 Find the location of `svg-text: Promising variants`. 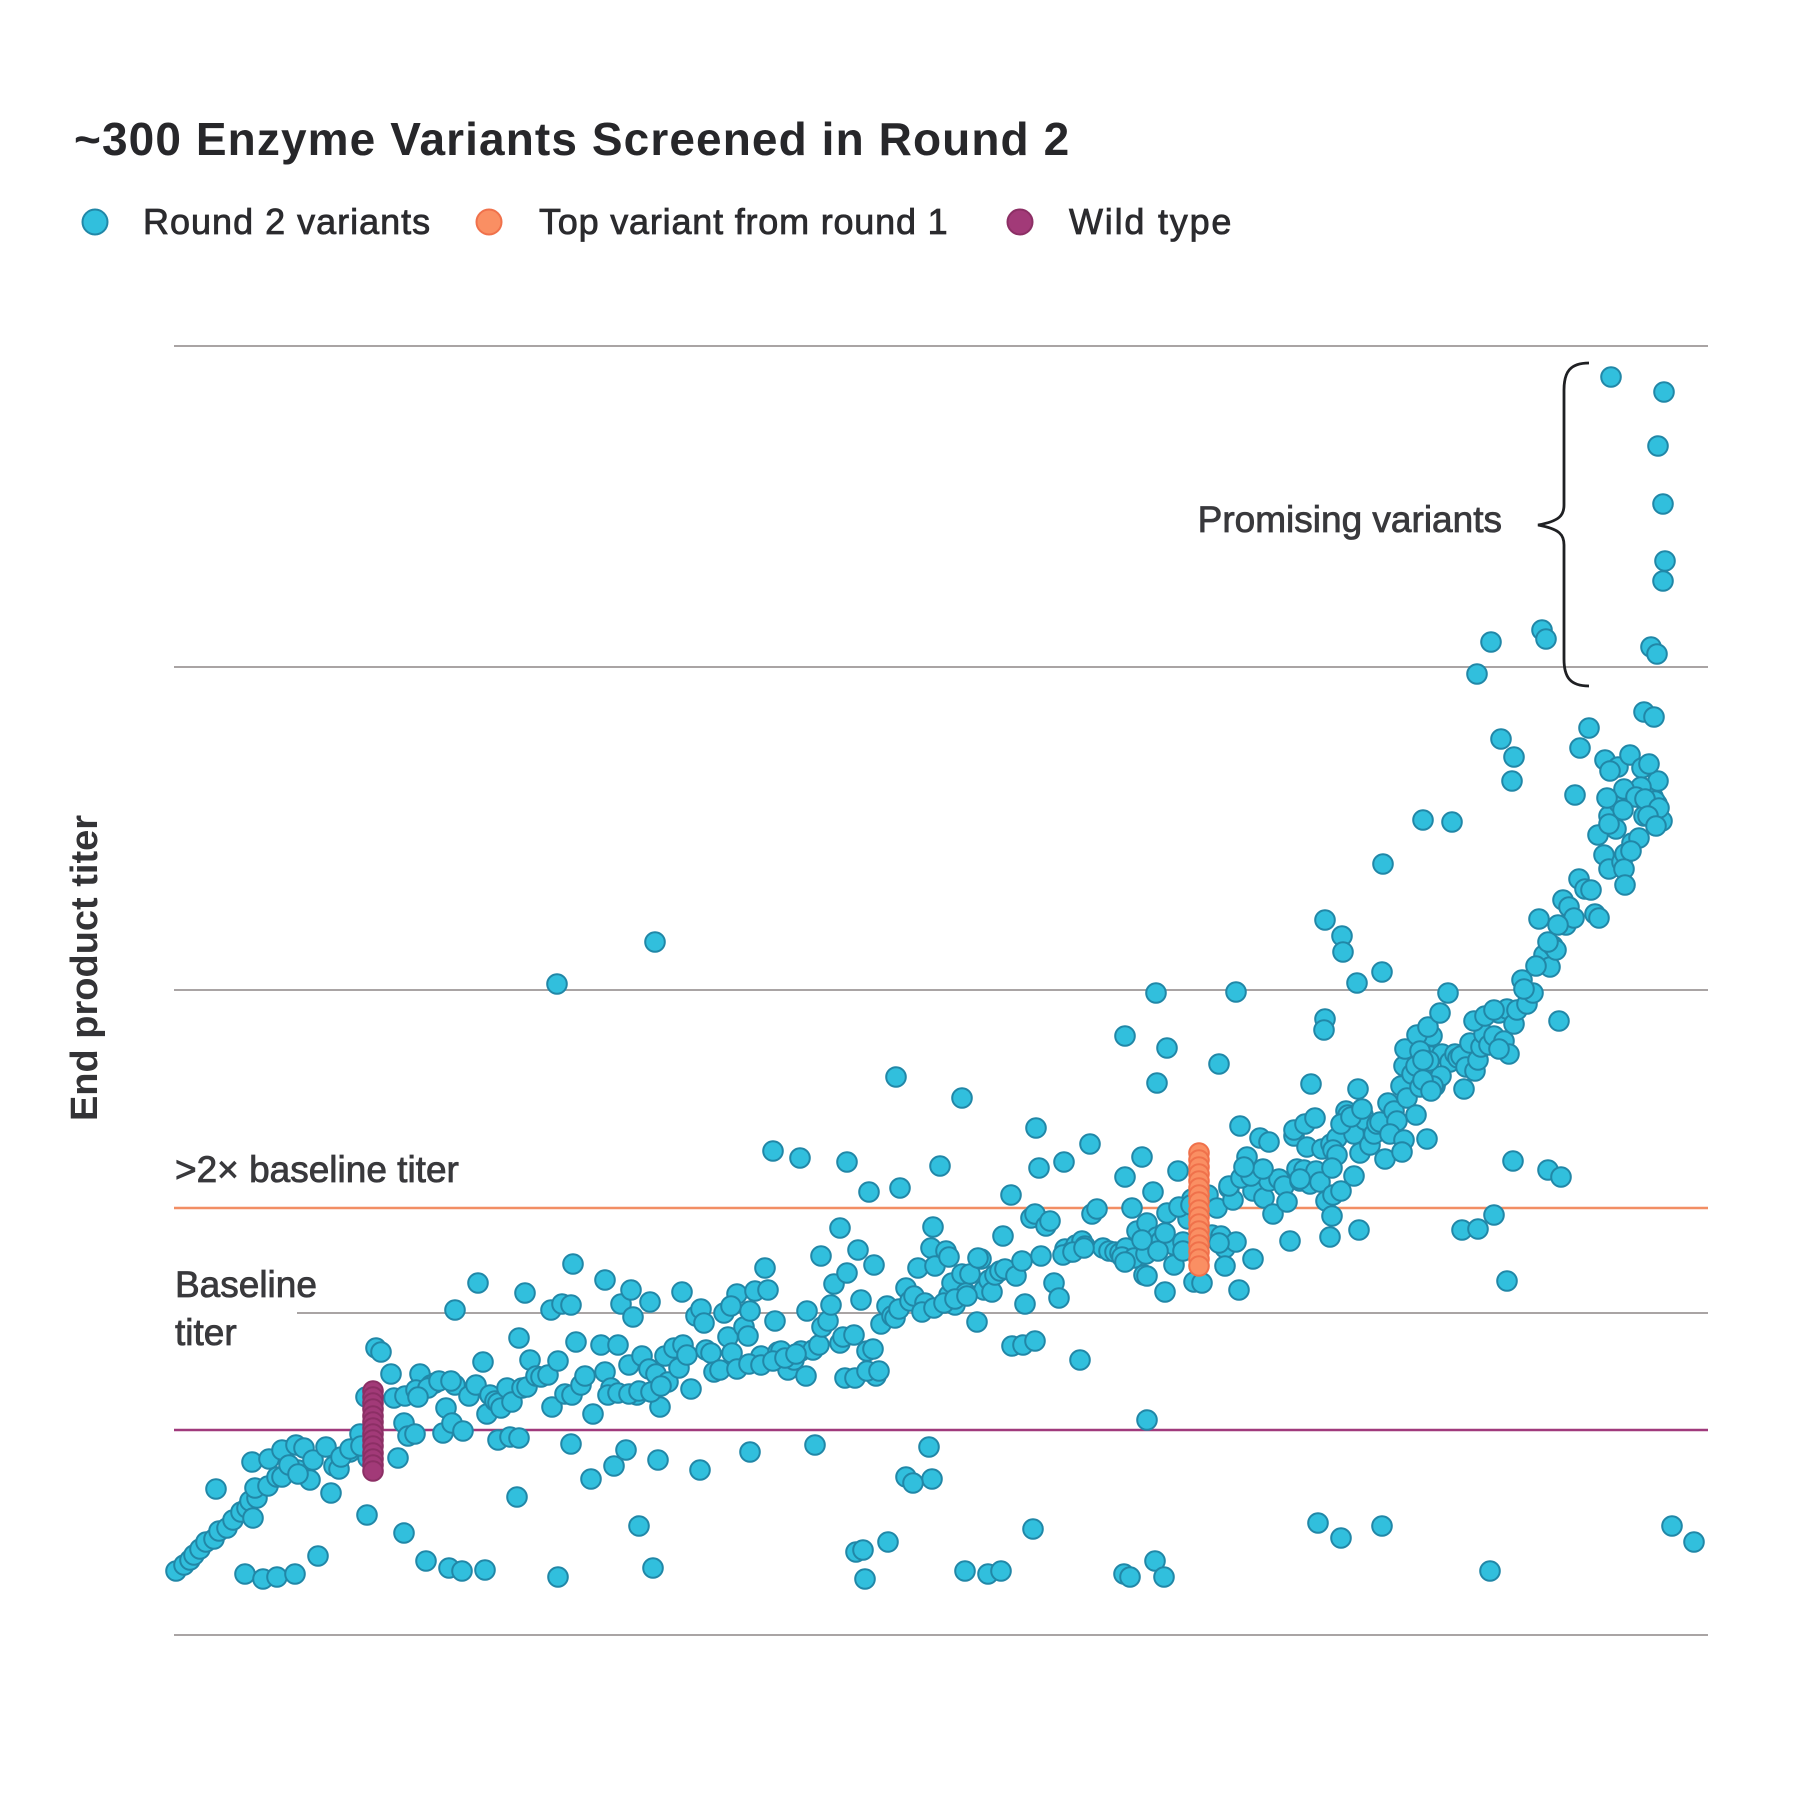

svg-text: Promising variants is located at coordinates (1350, 519).